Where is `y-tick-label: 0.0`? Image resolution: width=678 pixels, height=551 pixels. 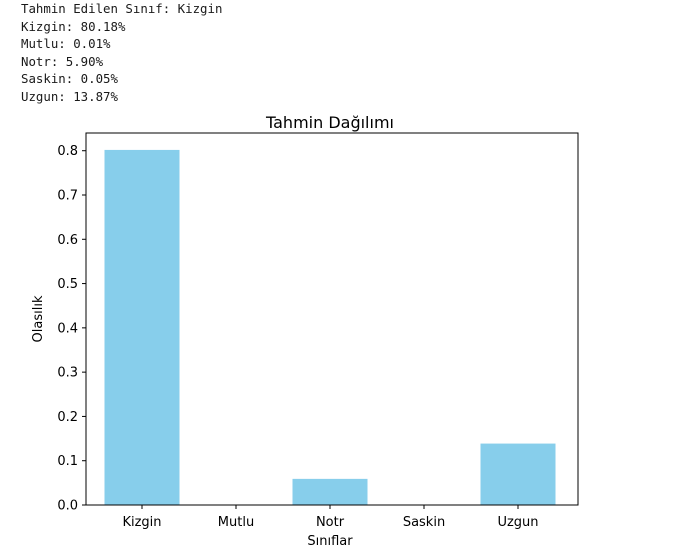
y-tick-label: 0.0 is located at coordinates (67, 506).